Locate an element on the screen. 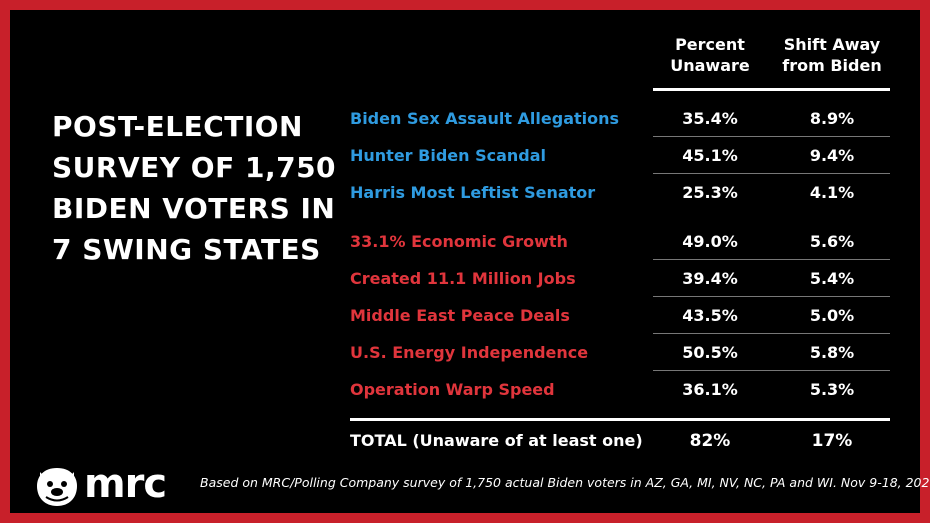 The image size is (930, 523). shift-away-cell: 8.9% is located at coordinates (832, 118).